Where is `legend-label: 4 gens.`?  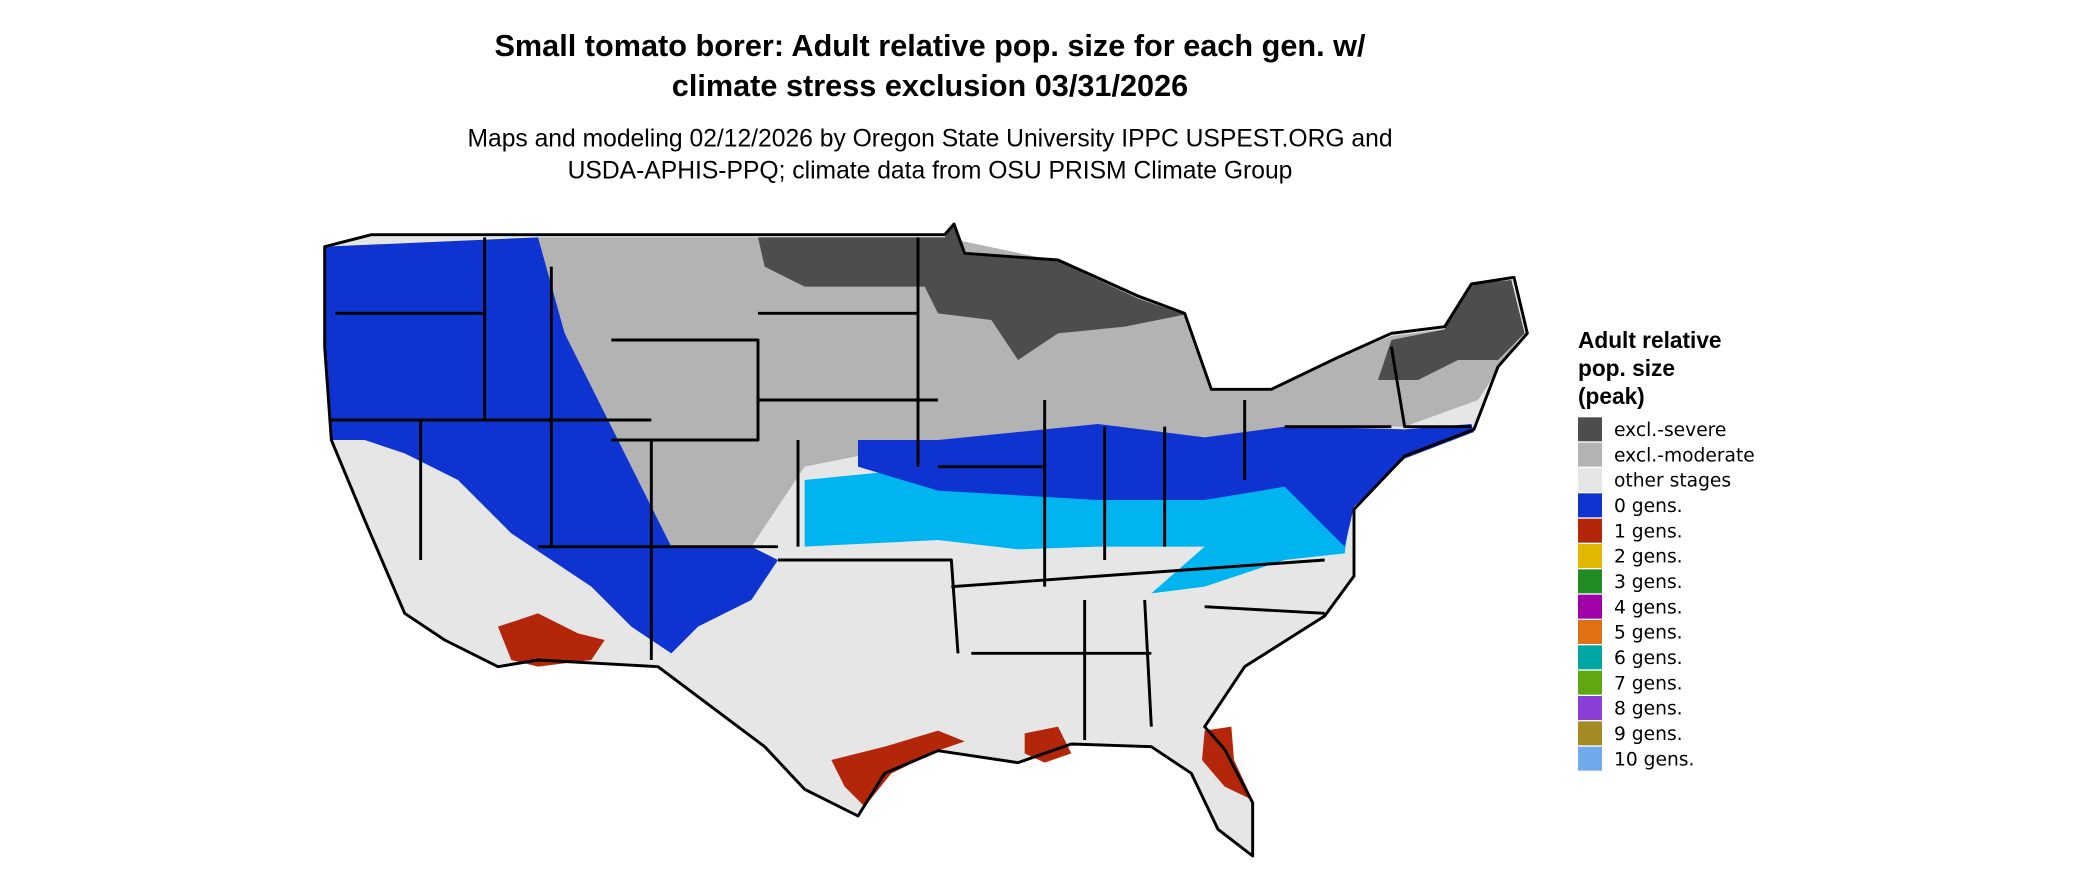
legend-label: 4 gens. is located at coordinates (1648, 607).